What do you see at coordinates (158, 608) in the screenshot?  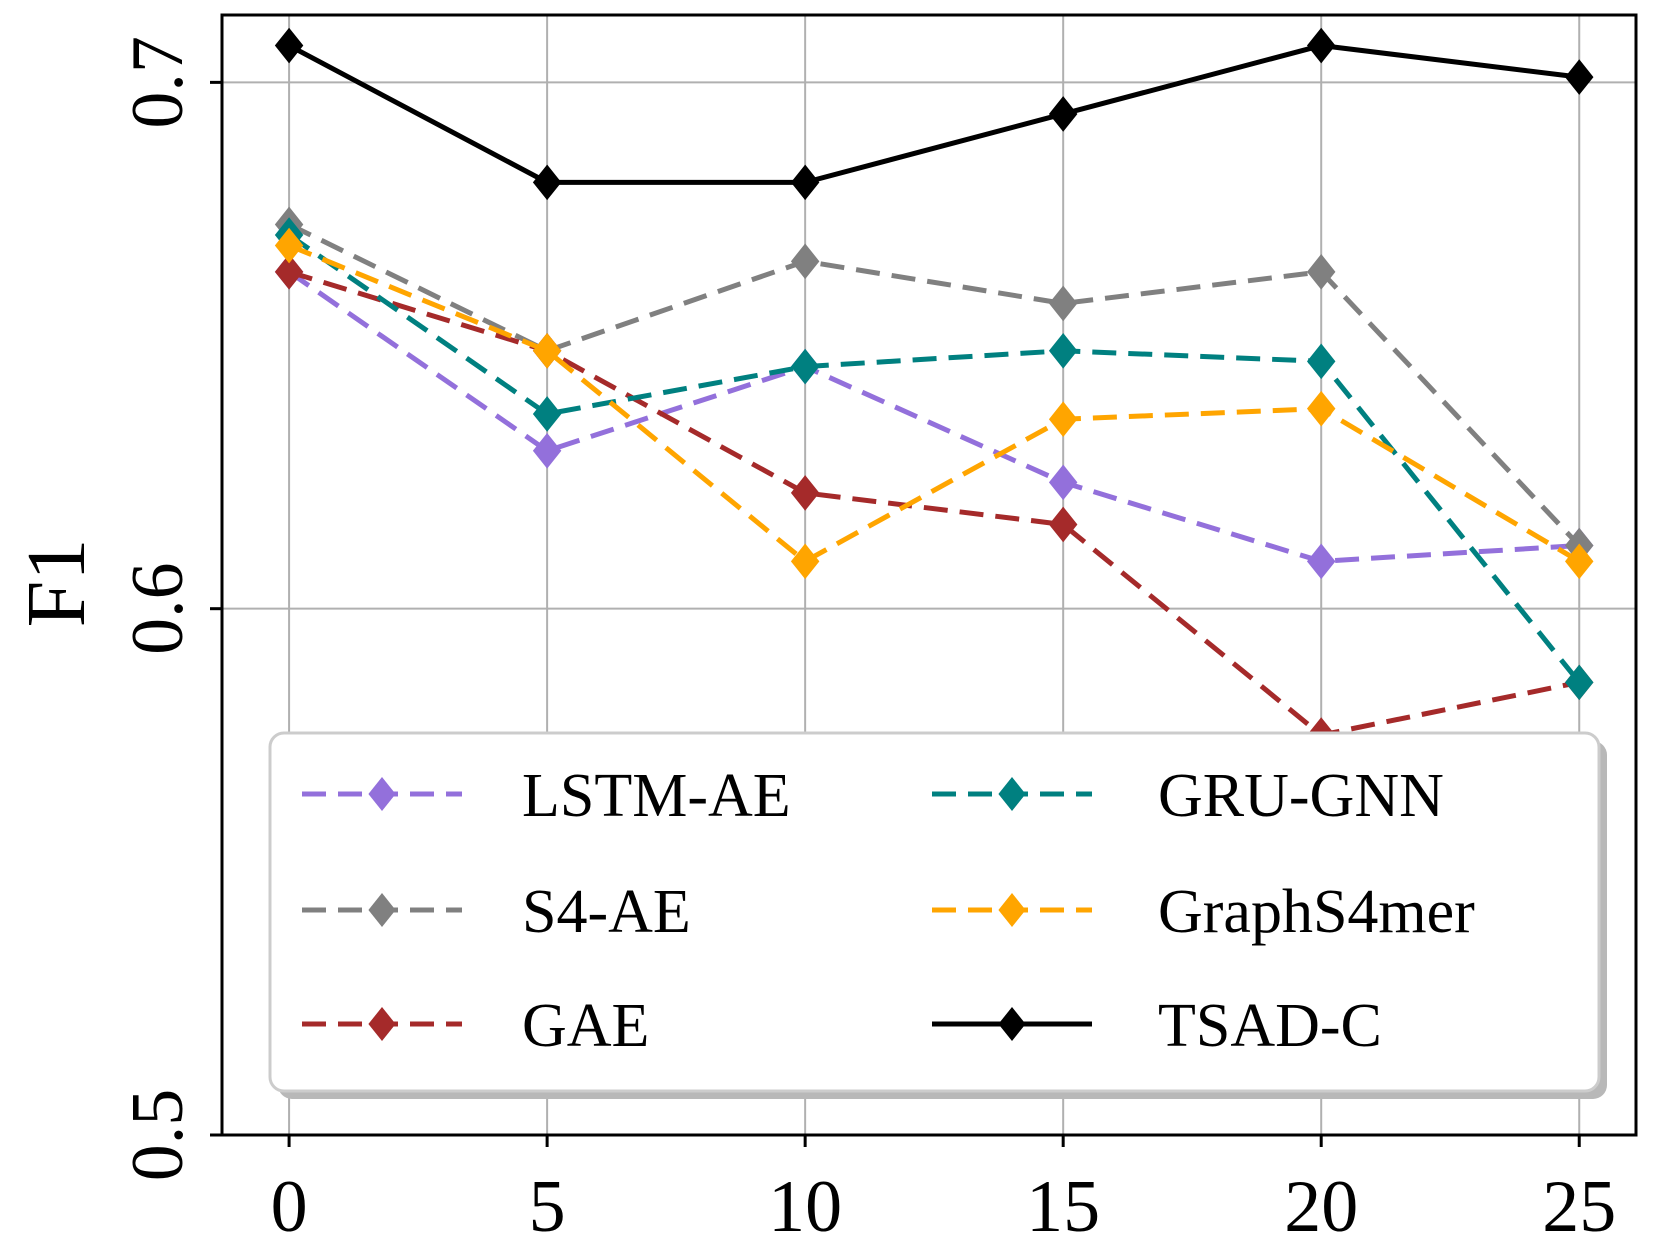 I see `y-tick-label: 0.6` at bounding box center [158, 608].